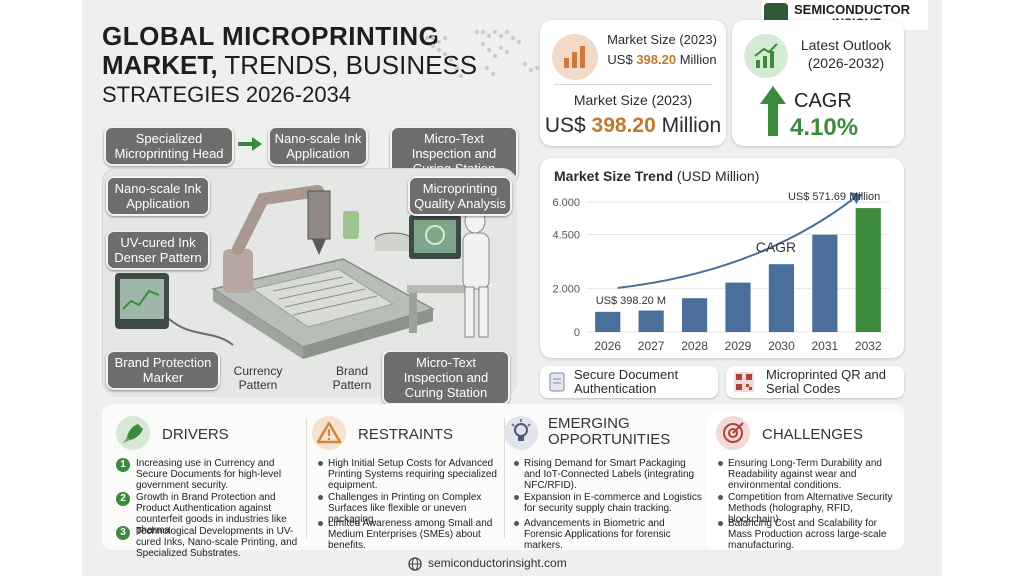 Image resolution: width=1024 pixels, height=576 pixels. I want to click on cagr-label: CAGR, so click(823, 101).